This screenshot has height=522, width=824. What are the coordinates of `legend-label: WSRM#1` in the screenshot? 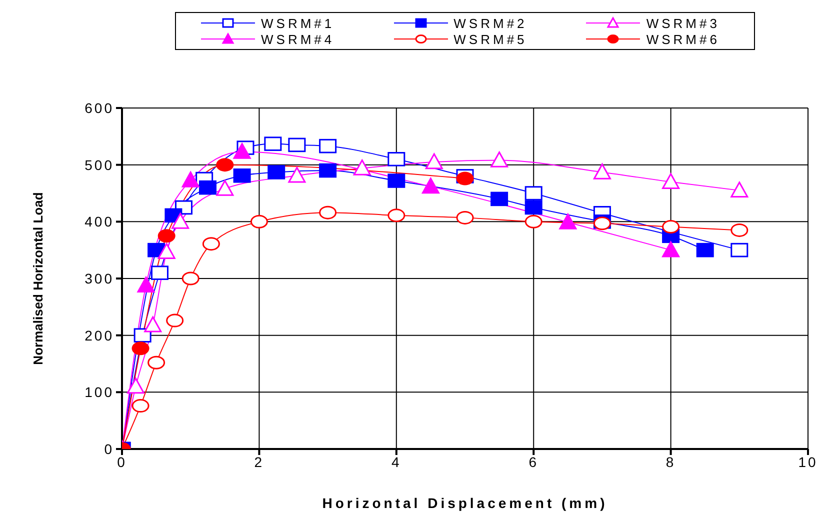 It's located at (298, 23).